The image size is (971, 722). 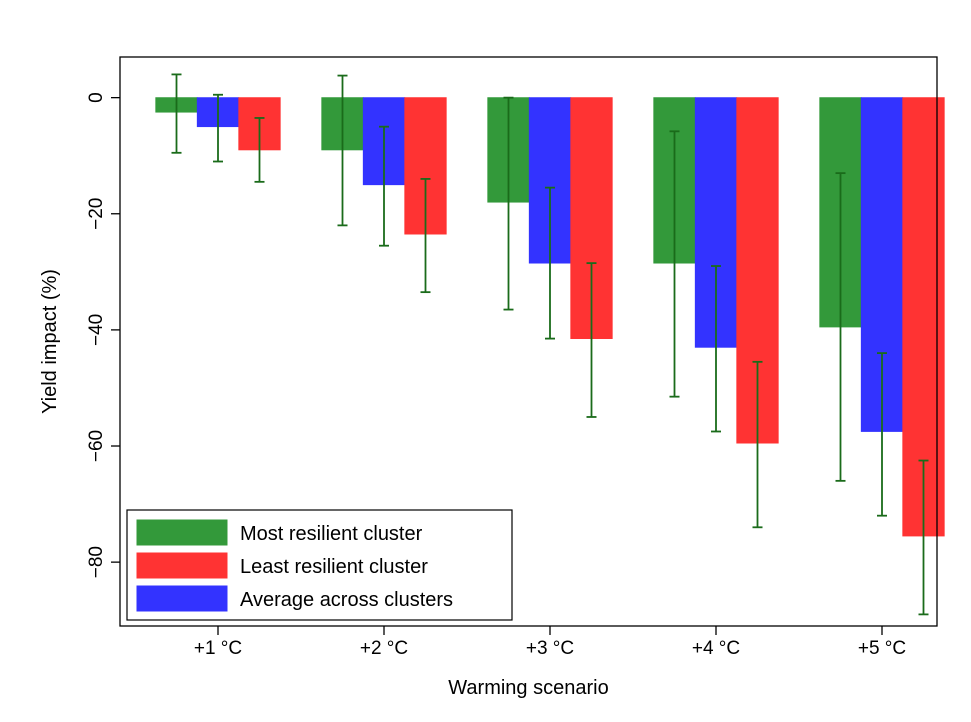 I want to click on legend-label: Least resilient cluster, so click(x=334, y=567).